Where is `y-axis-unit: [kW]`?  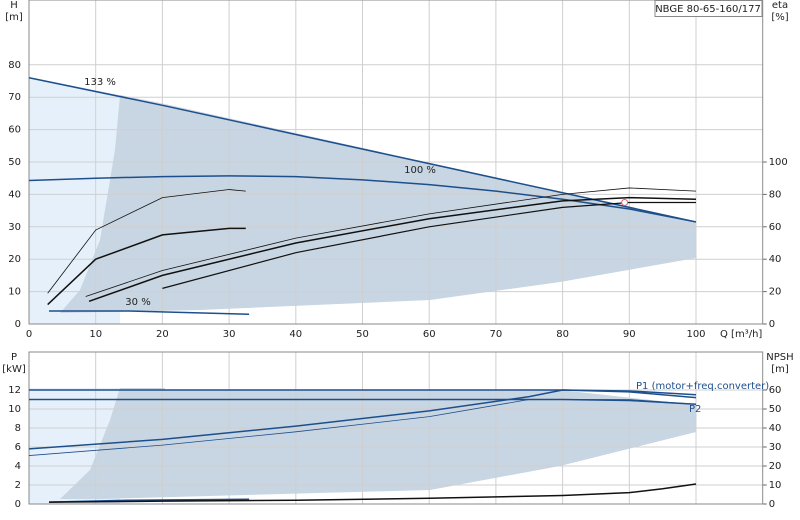 y-axis-unit: [kW] is located at coordinates (14, 369).